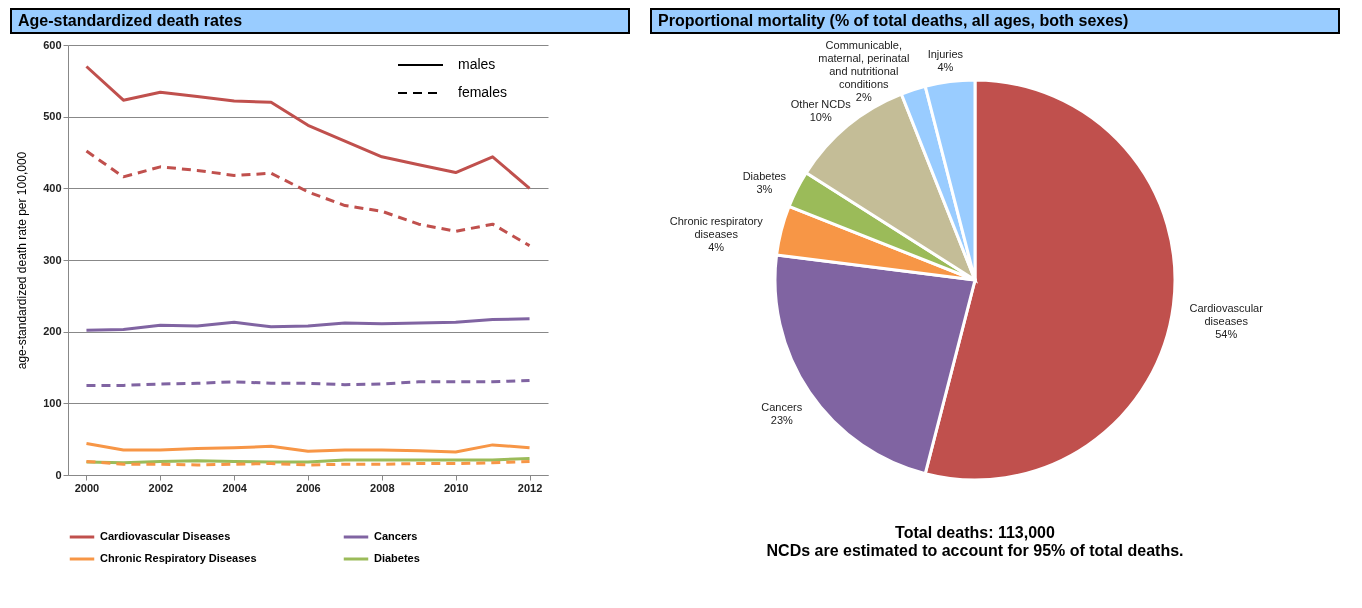 Image resolution: width=1362 pixels, height=608 pixels. Describe the element at coordinates (820, 117) in the screenshot. I see `data-label: 10%` at that location.